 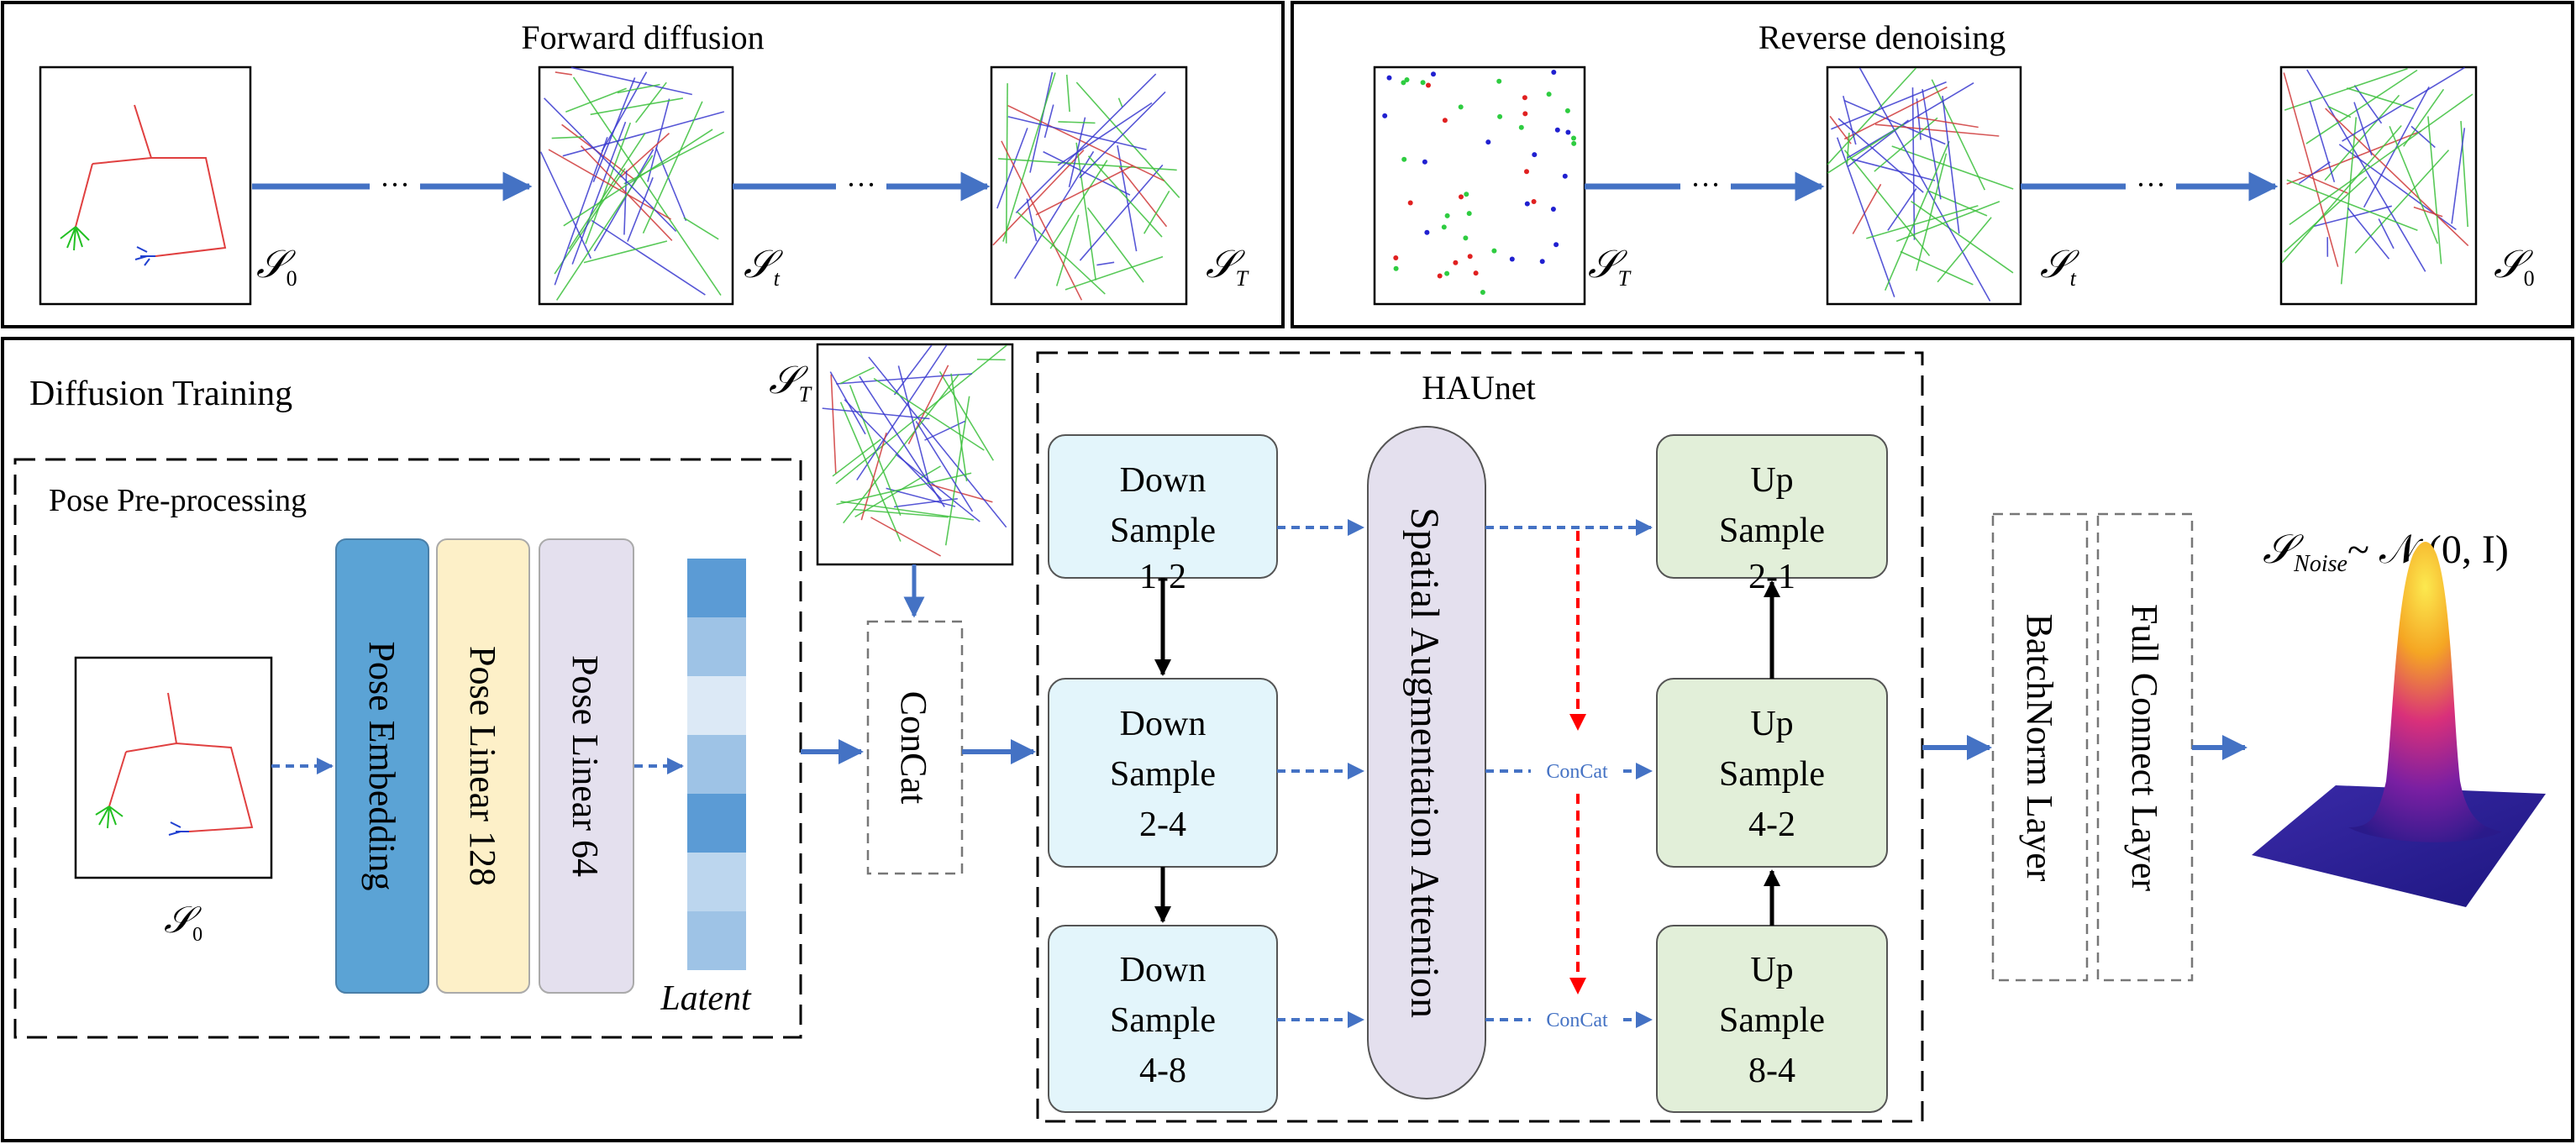 I want to click on pose-frame-st-forward, so click(x=636, y=186).